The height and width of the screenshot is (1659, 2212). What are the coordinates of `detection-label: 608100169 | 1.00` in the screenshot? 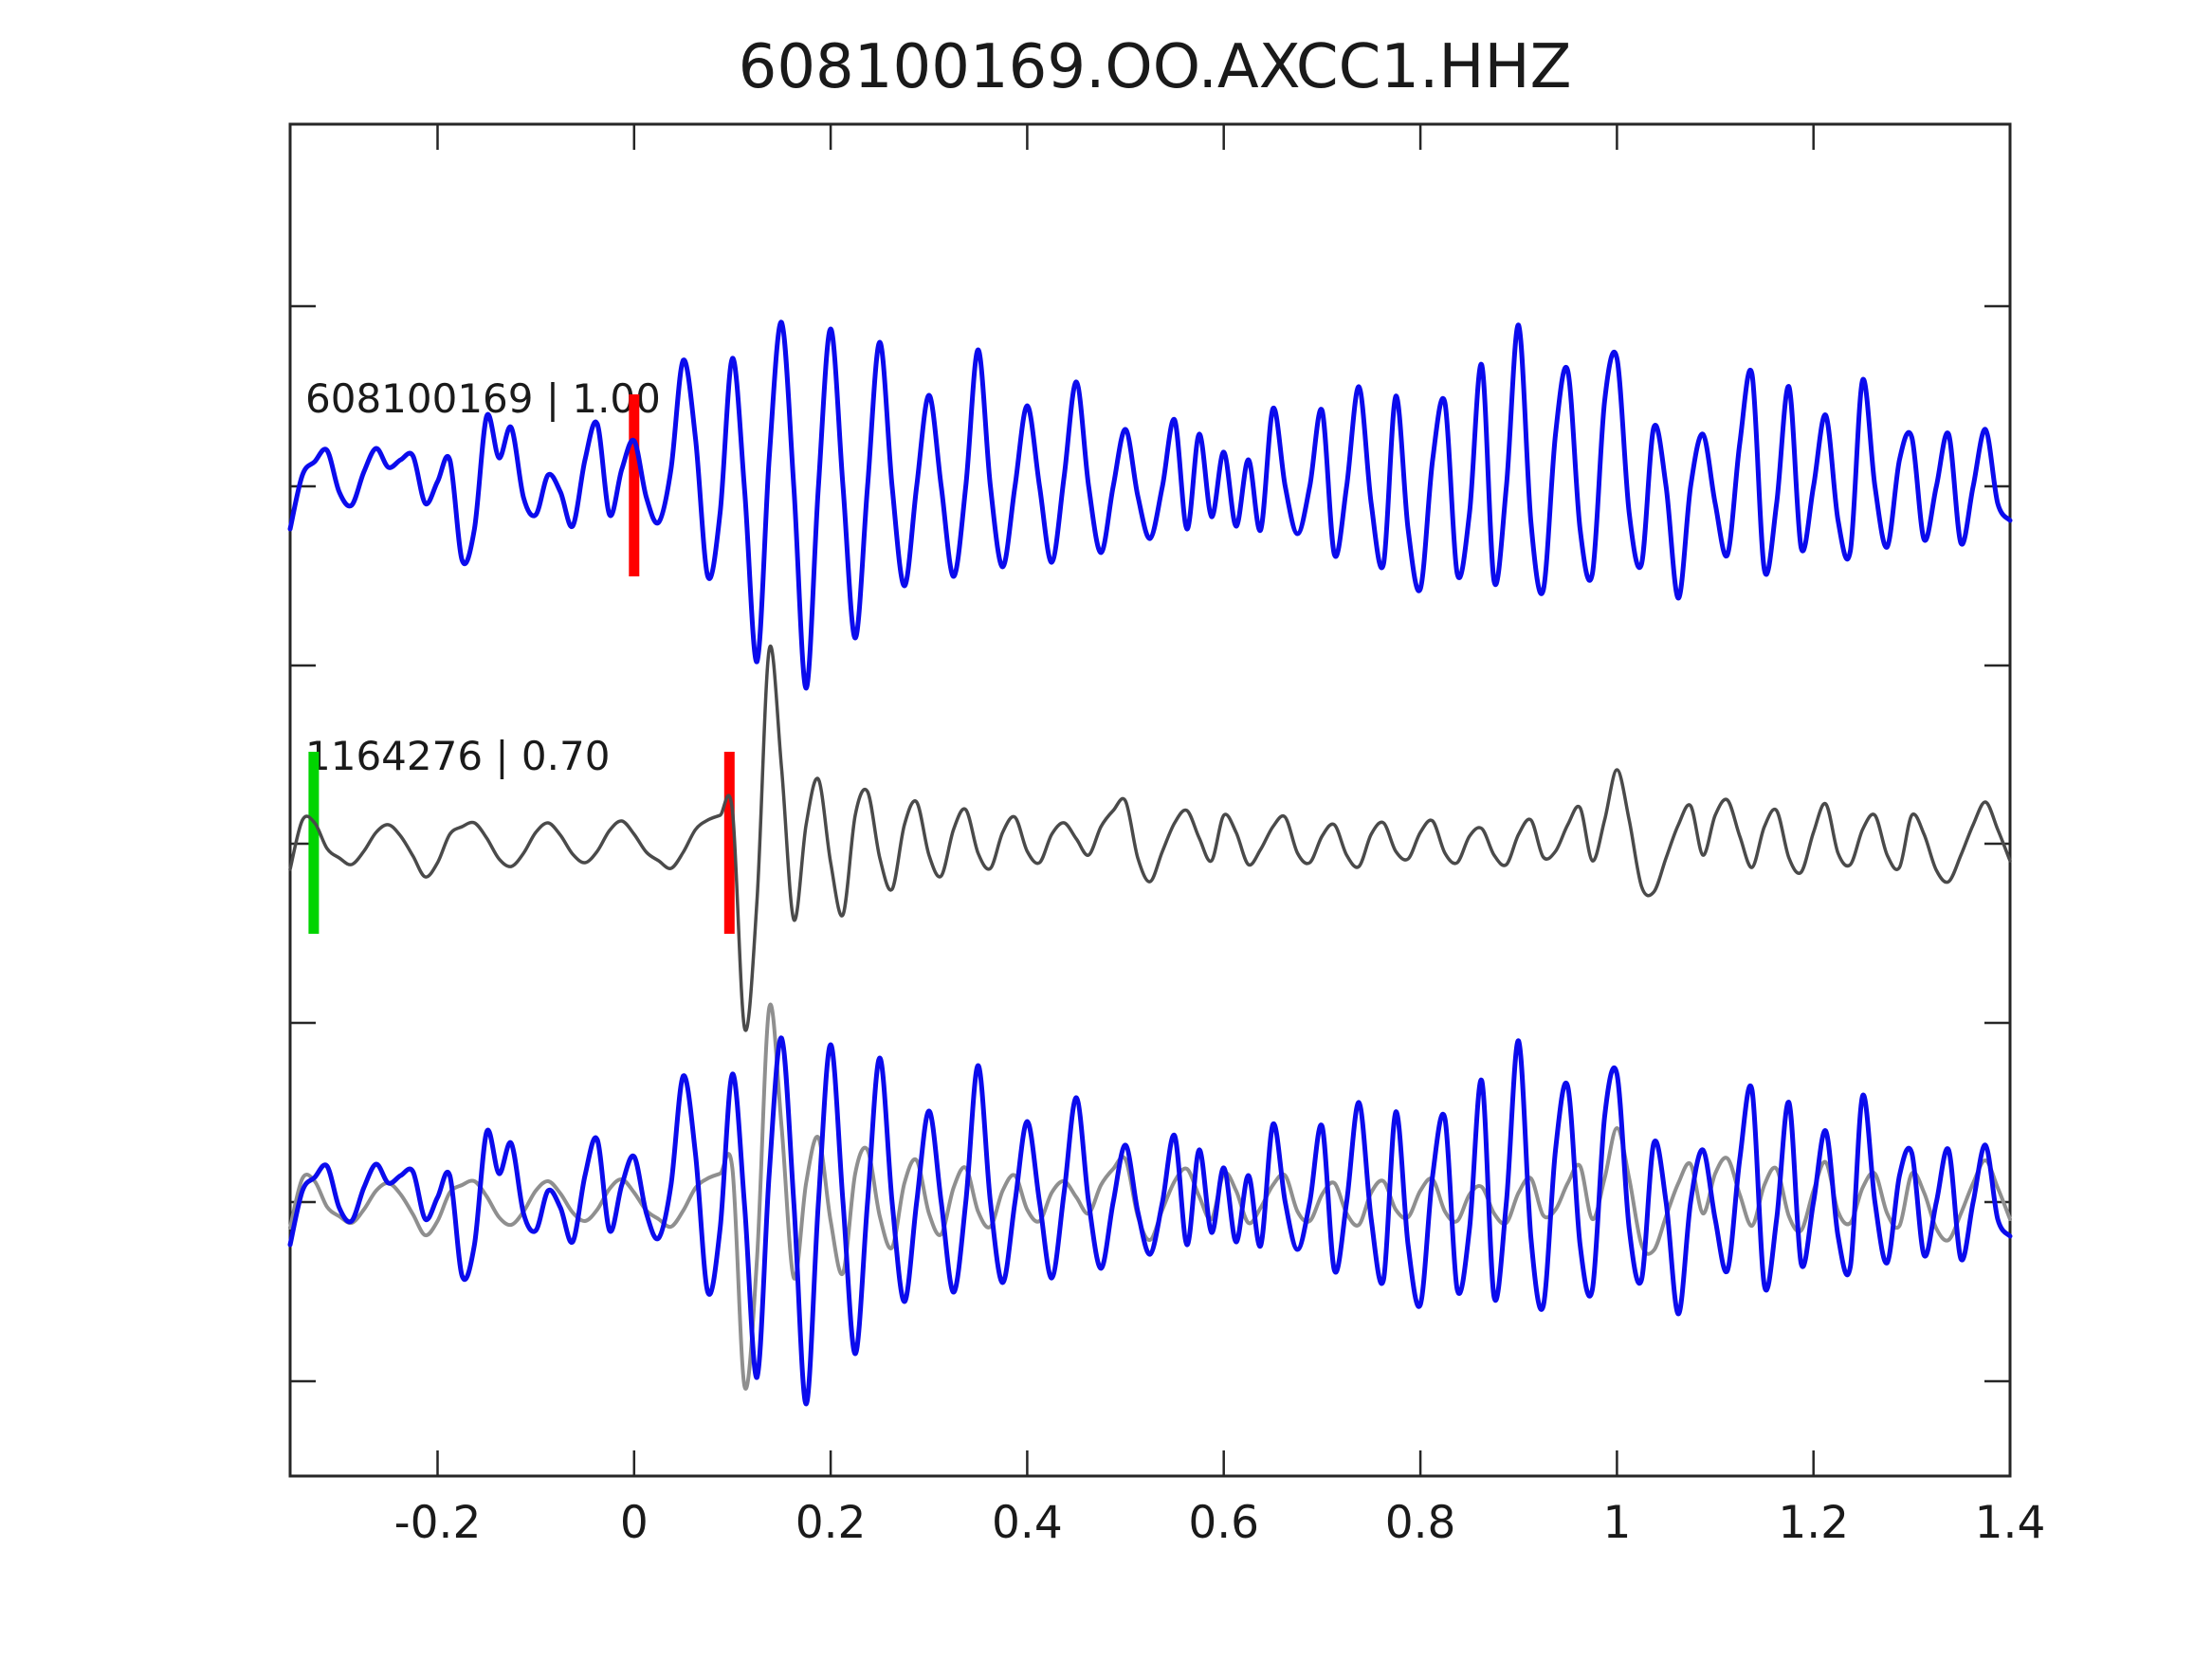 It's located at (483, 398).